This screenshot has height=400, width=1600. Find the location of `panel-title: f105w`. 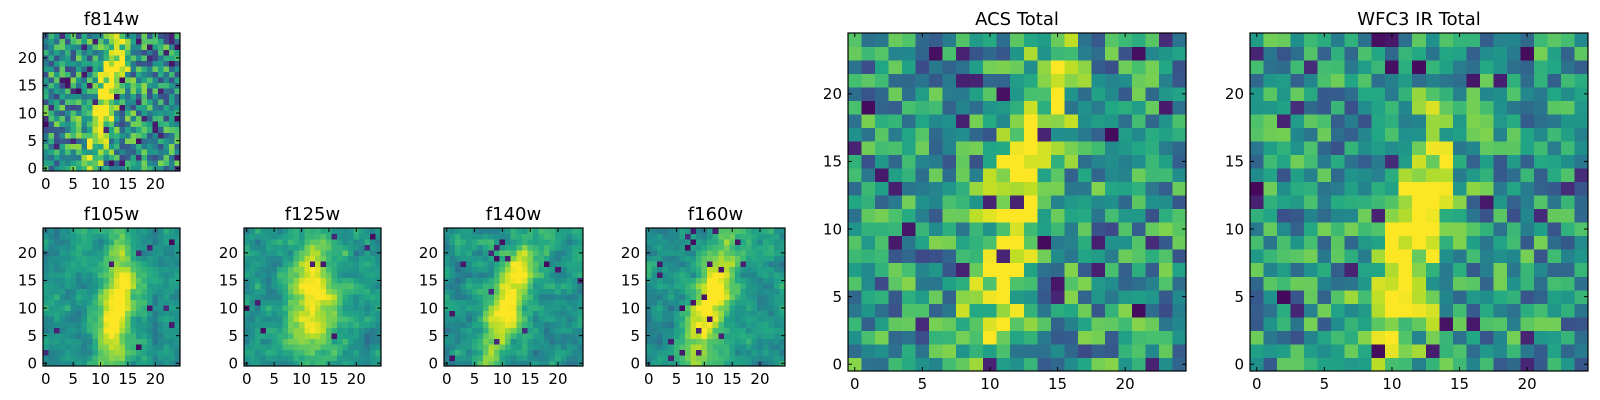

panel-title: f105w is located at coordinates (111, 214).